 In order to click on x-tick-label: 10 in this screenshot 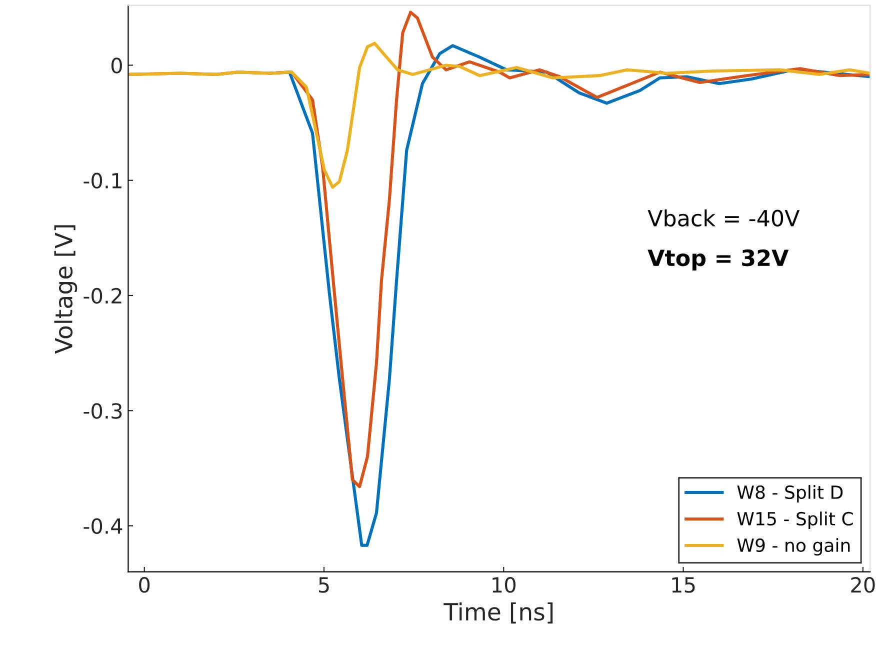, I will do `click(504, 585)`.